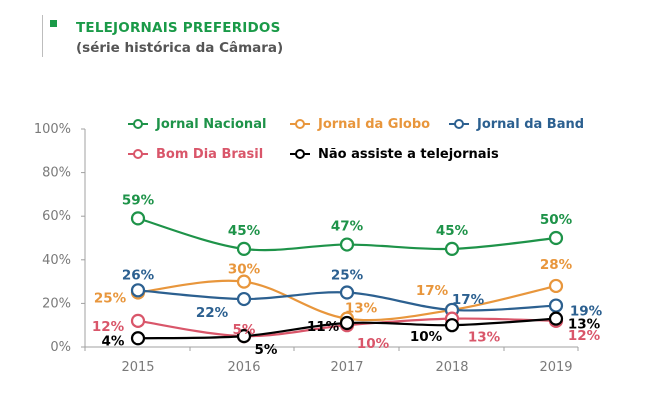 Image resolution: width=648 pixels, height=405 pixels. I want to click on legend-item: Bom Dia Brasil, so click(195, 154).